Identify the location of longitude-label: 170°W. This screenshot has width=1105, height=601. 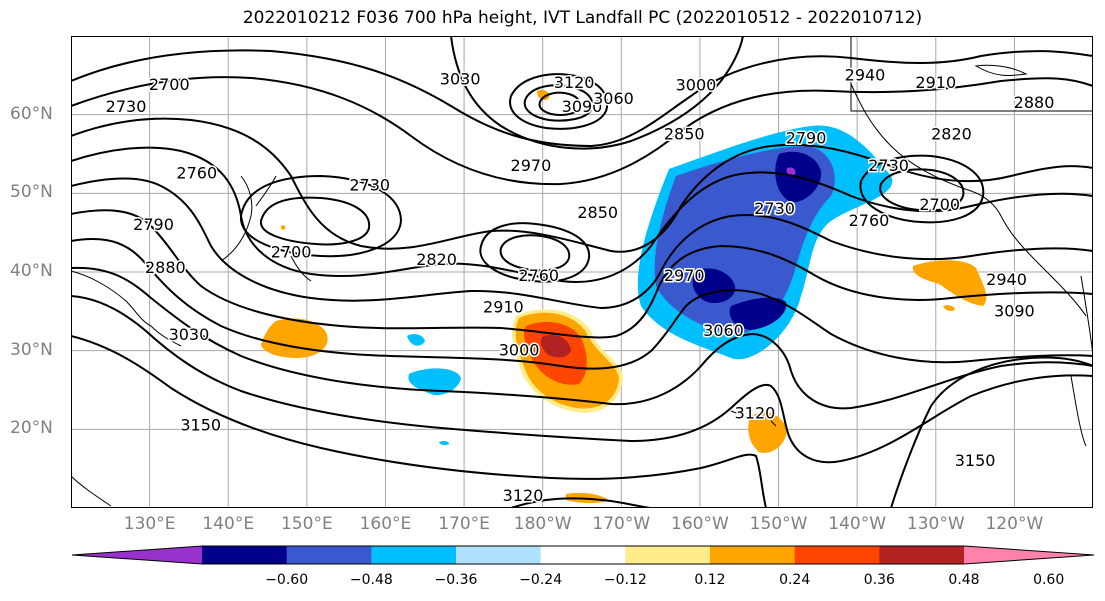
(621, 524).